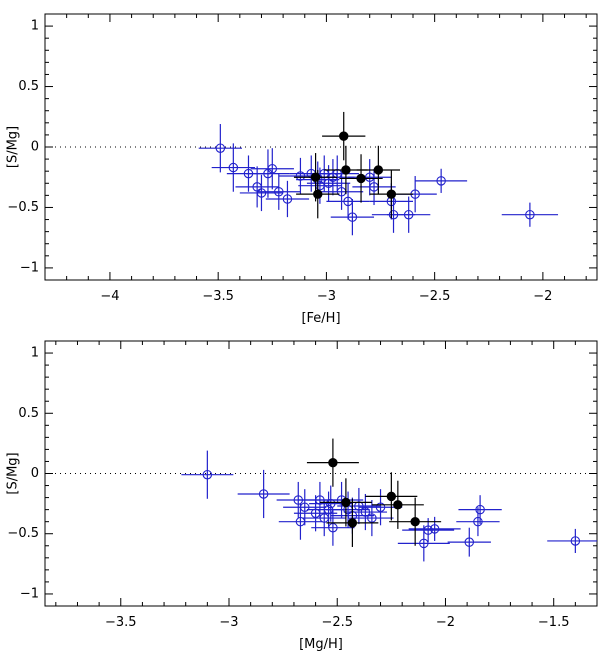 The width and height of the screenshot is (600, 656). What do you see at coordinates (320, 318) in the screenshot?
I see `x-axis-label: [Fe/H]` at bounding box center [320, 318].